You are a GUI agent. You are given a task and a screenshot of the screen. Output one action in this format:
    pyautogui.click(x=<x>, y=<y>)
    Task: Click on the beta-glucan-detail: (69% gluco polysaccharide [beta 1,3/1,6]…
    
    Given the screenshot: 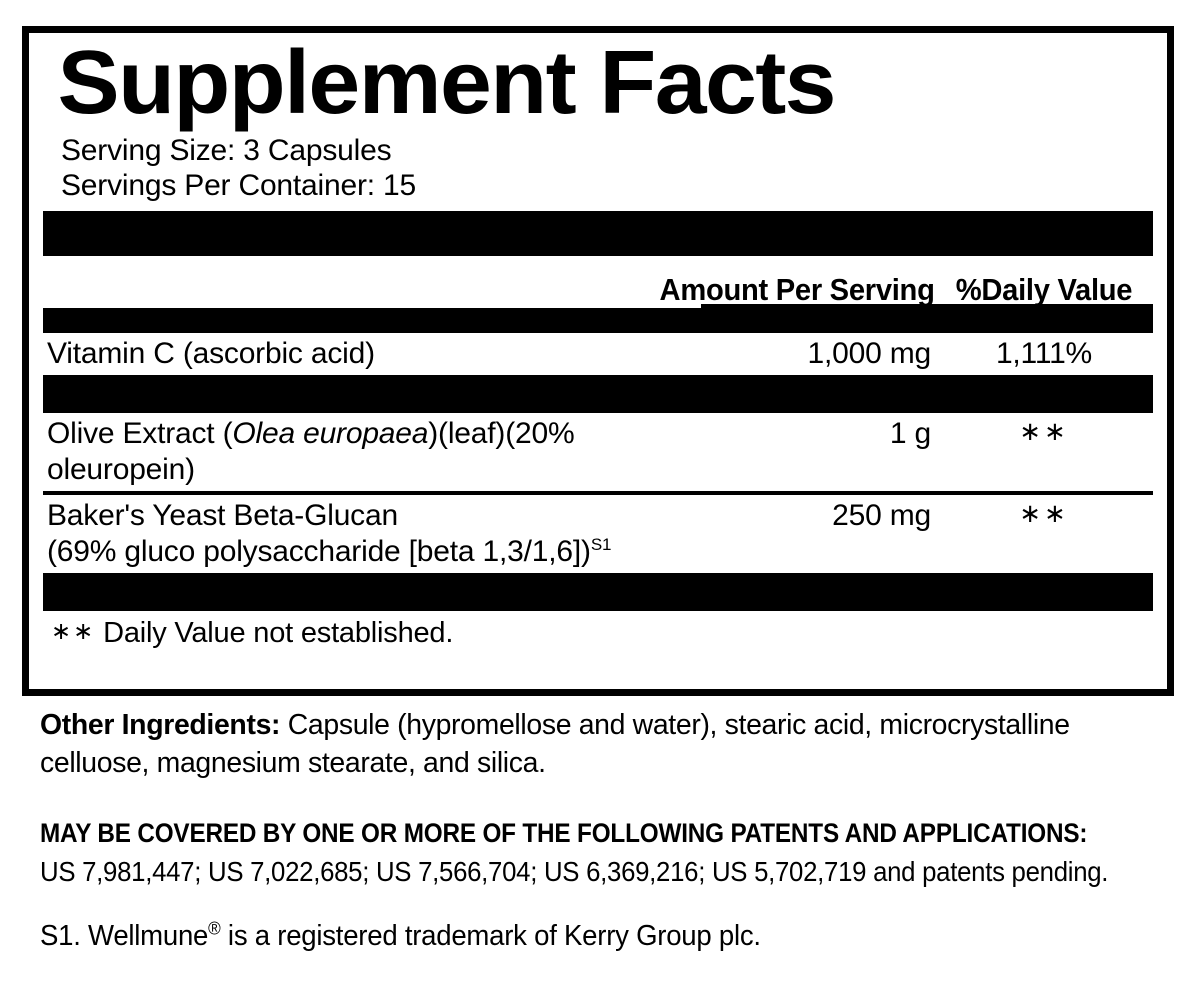 What is the action you would take?
    pyautogui.click(x=319, y=552)
    